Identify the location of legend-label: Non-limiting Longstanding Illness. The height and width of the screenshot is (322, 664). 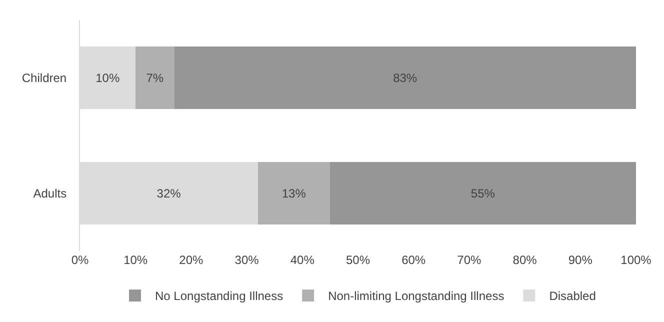
(416, 296).